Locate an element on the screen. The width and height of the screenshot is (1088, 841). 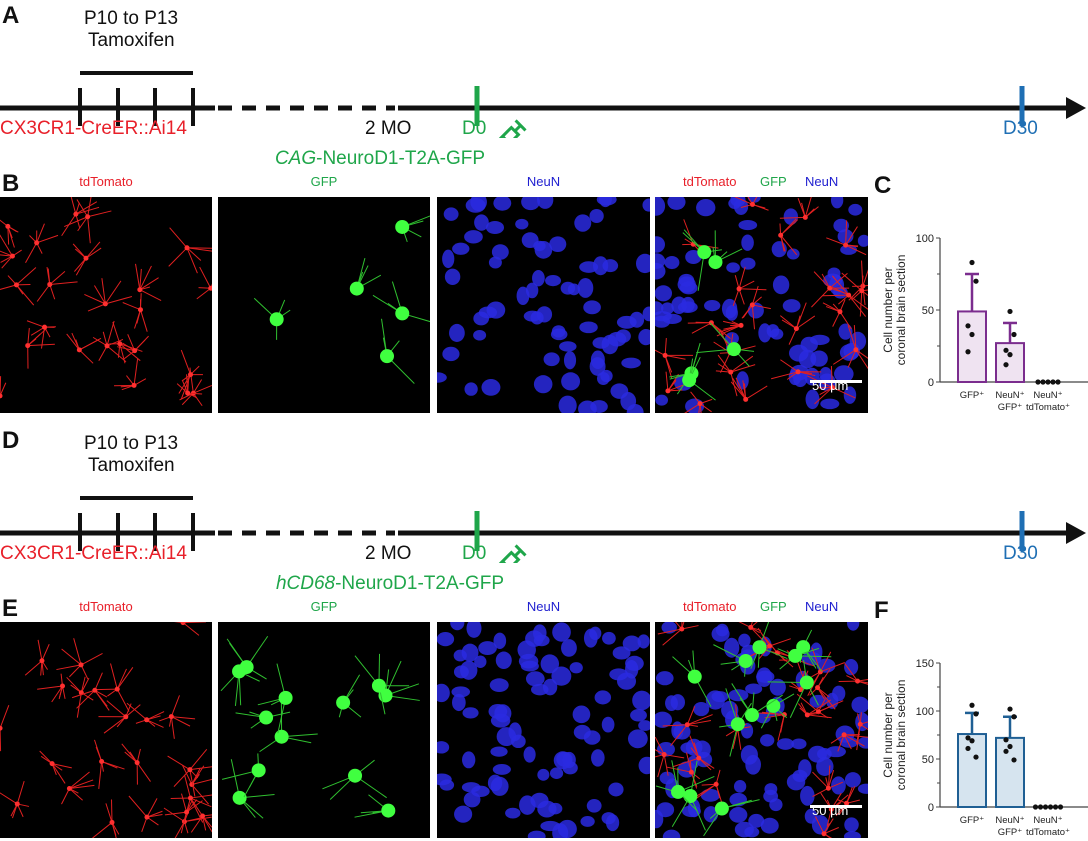
panel-label: B is located at coordinates (11, 183).